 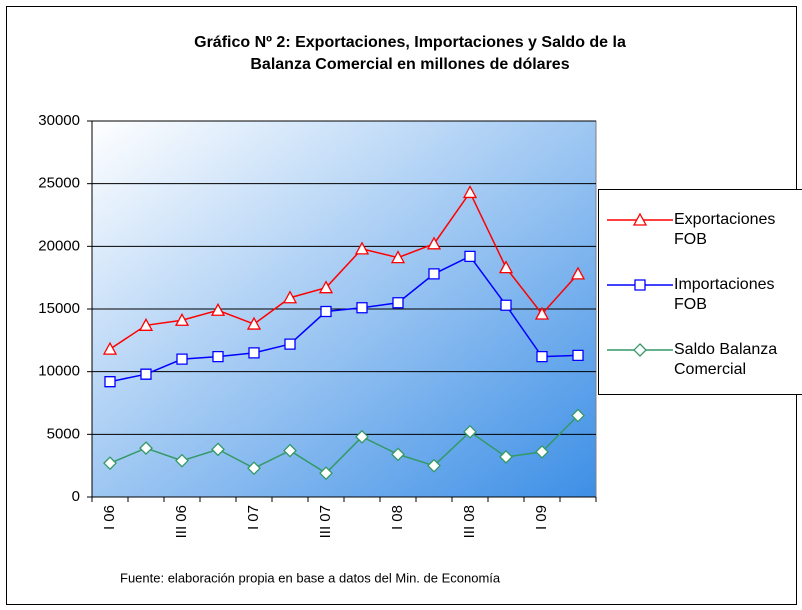 What do you see at coordinates (253, 517) in the screenshot?
I see `x-tick-label: I 07` at bounding box center [253, 517].